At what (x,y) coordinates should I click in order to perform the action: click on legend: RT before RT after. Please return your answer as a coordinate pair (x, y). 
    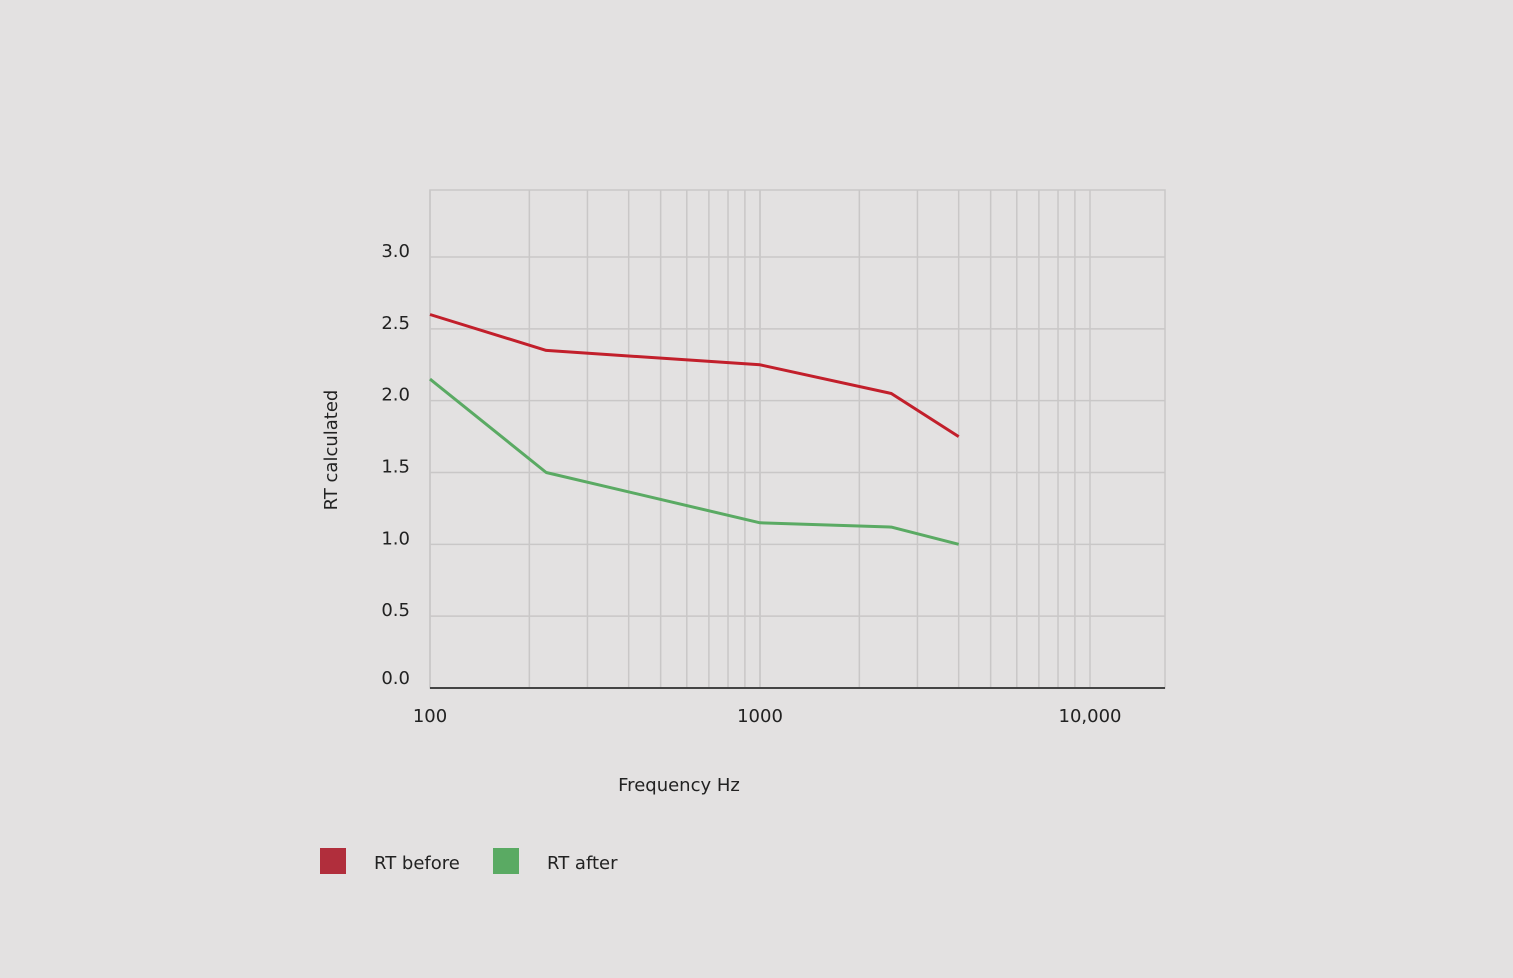
    Looking at the image, I should click on (469, 861).